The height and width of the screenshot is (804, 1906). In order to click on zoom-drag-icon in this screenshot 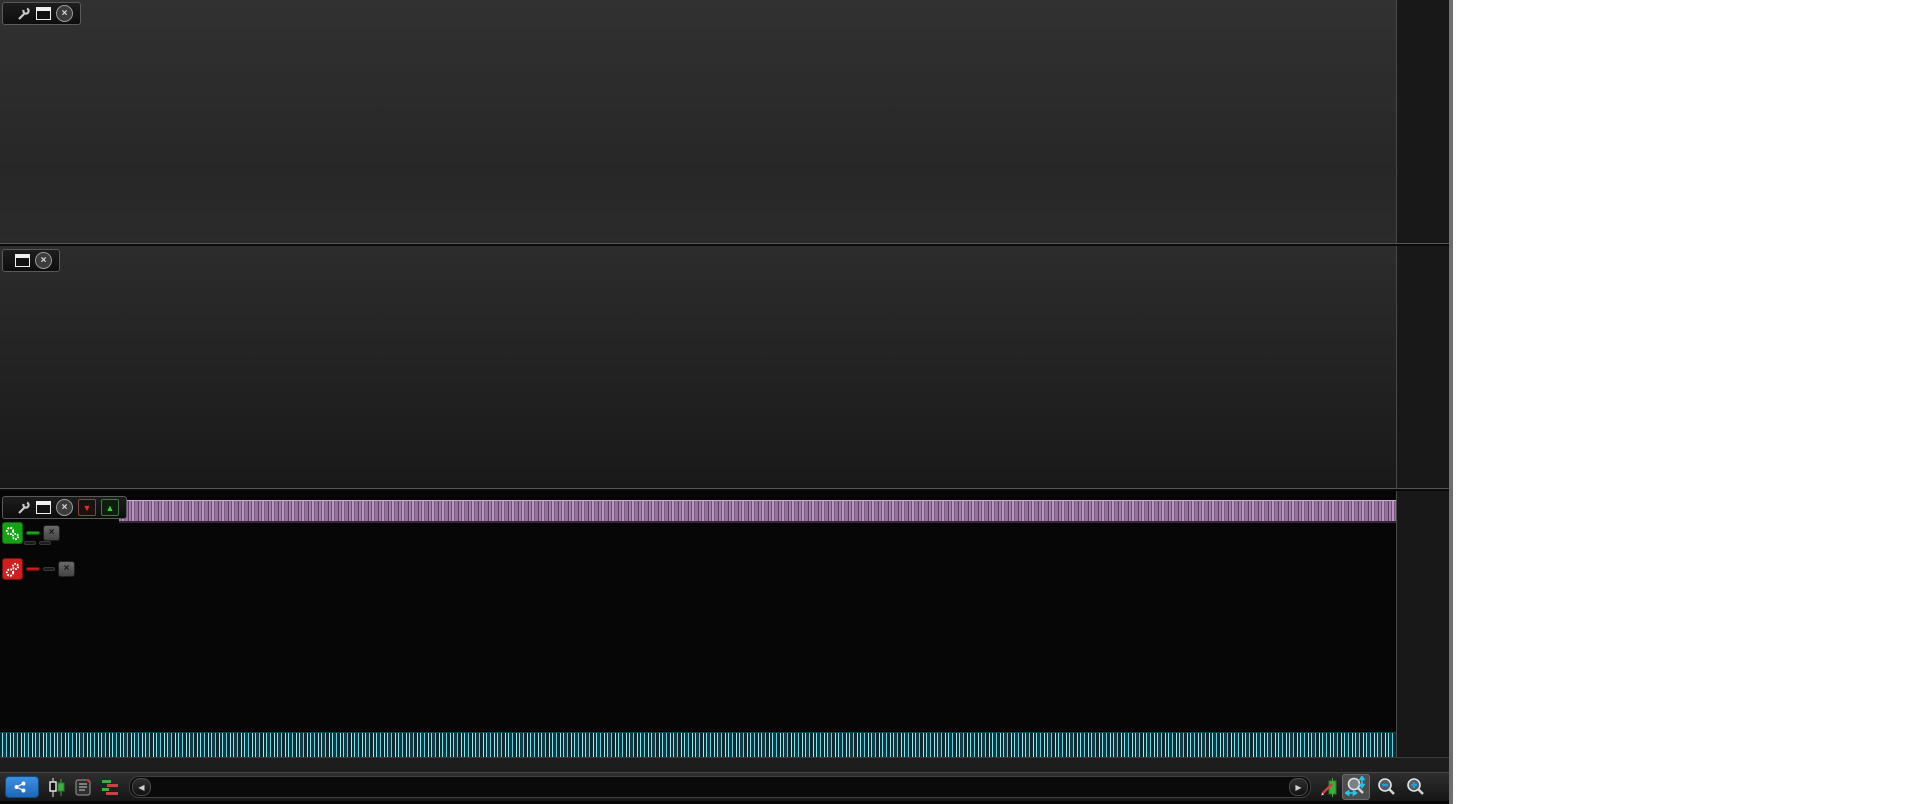, I will do `click(1356, 787)`.